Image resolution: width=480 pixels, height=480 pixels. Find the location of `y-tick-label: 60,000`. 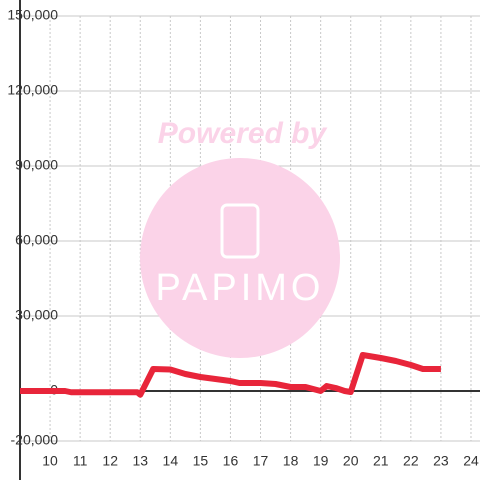

y-tick-label: 60,000 is located at coordinates (36, 240).